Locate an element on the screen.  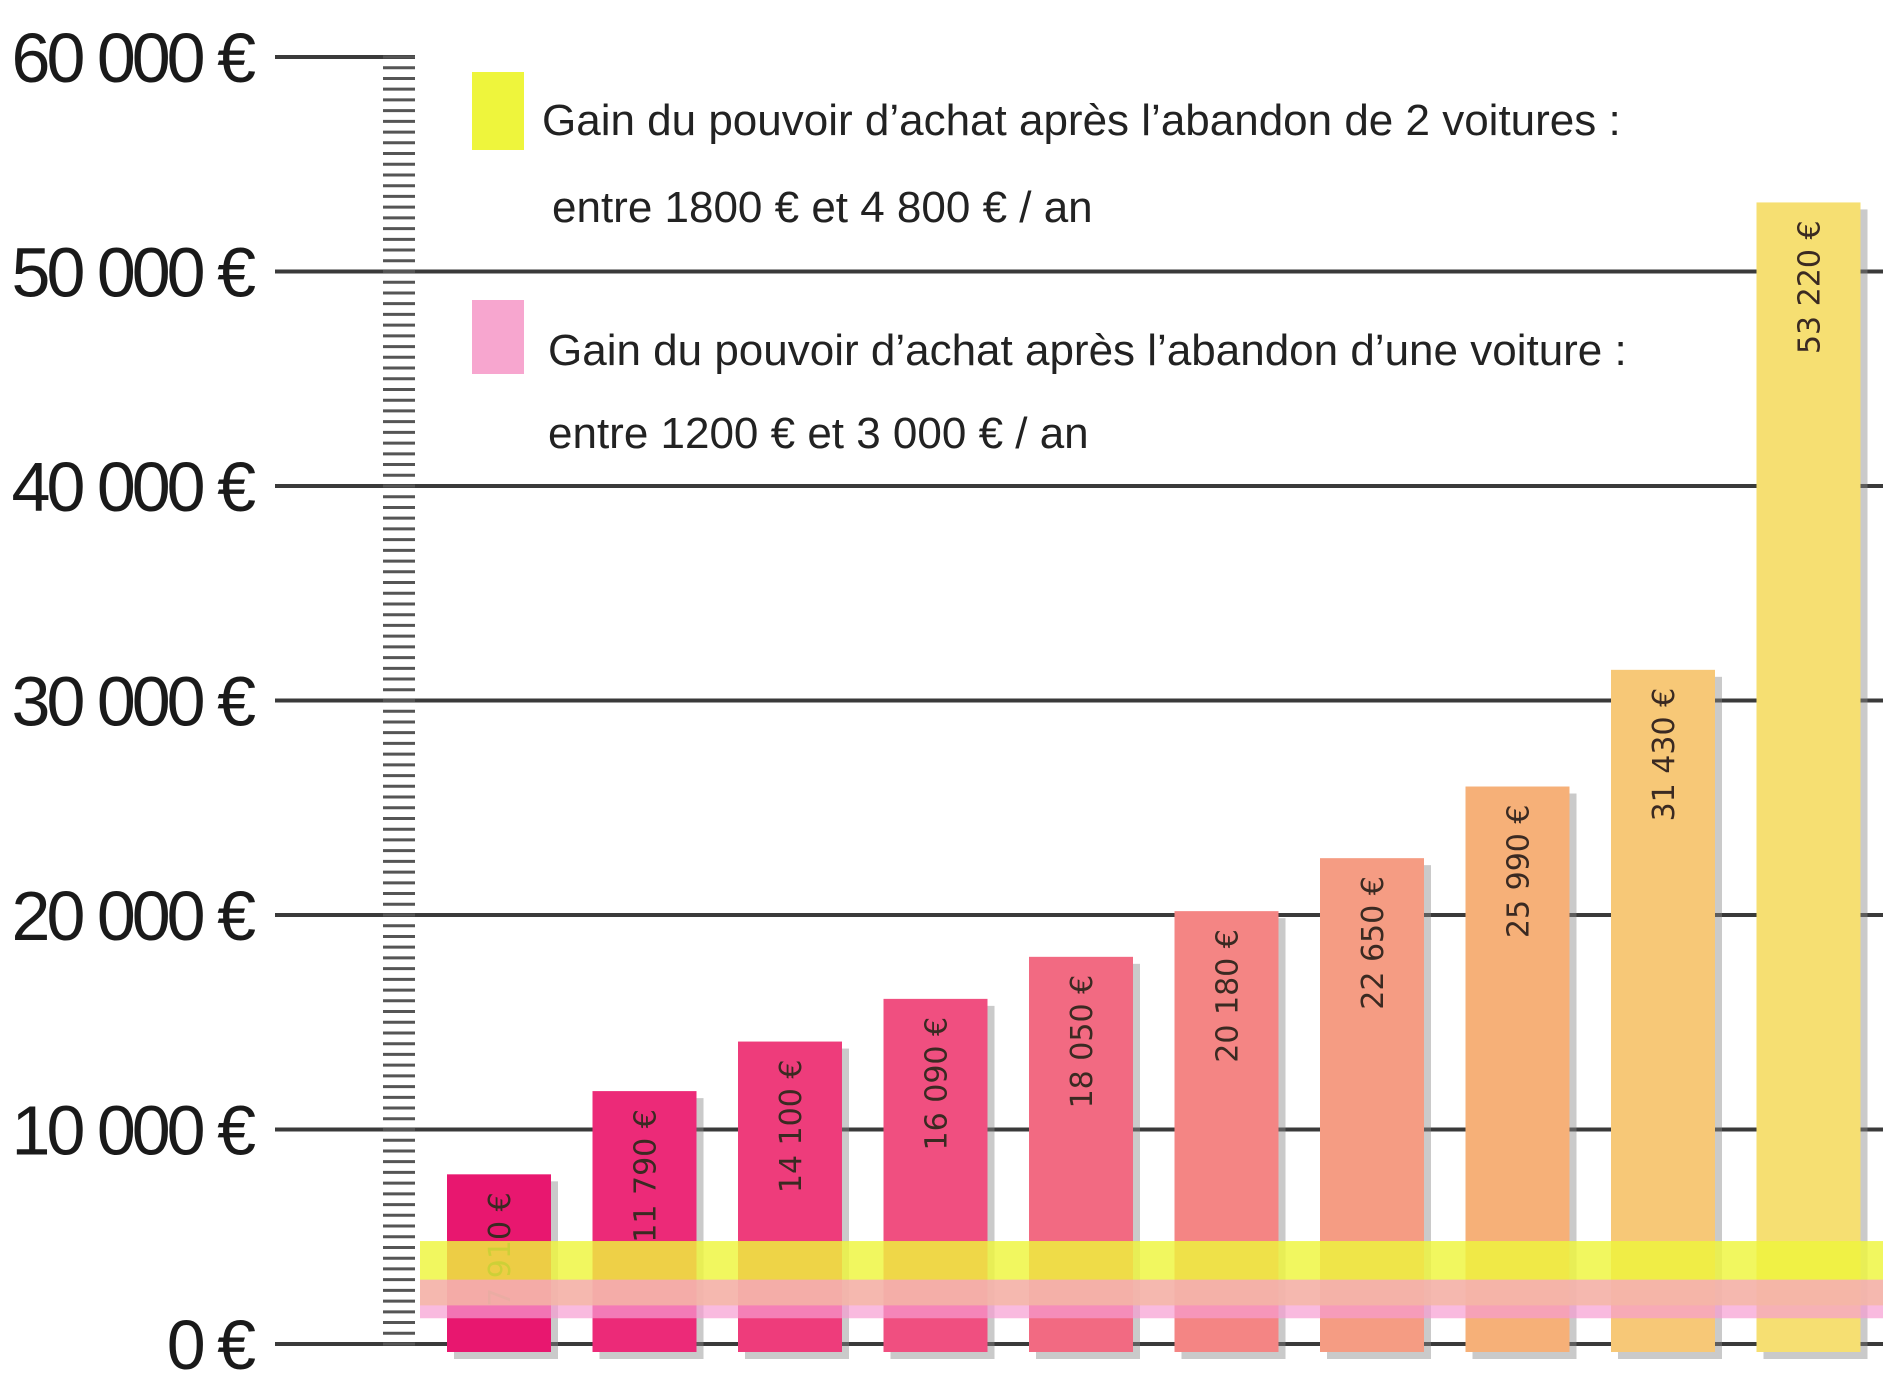
legend-swatch-two-cars is located at coordinates (498, 111).